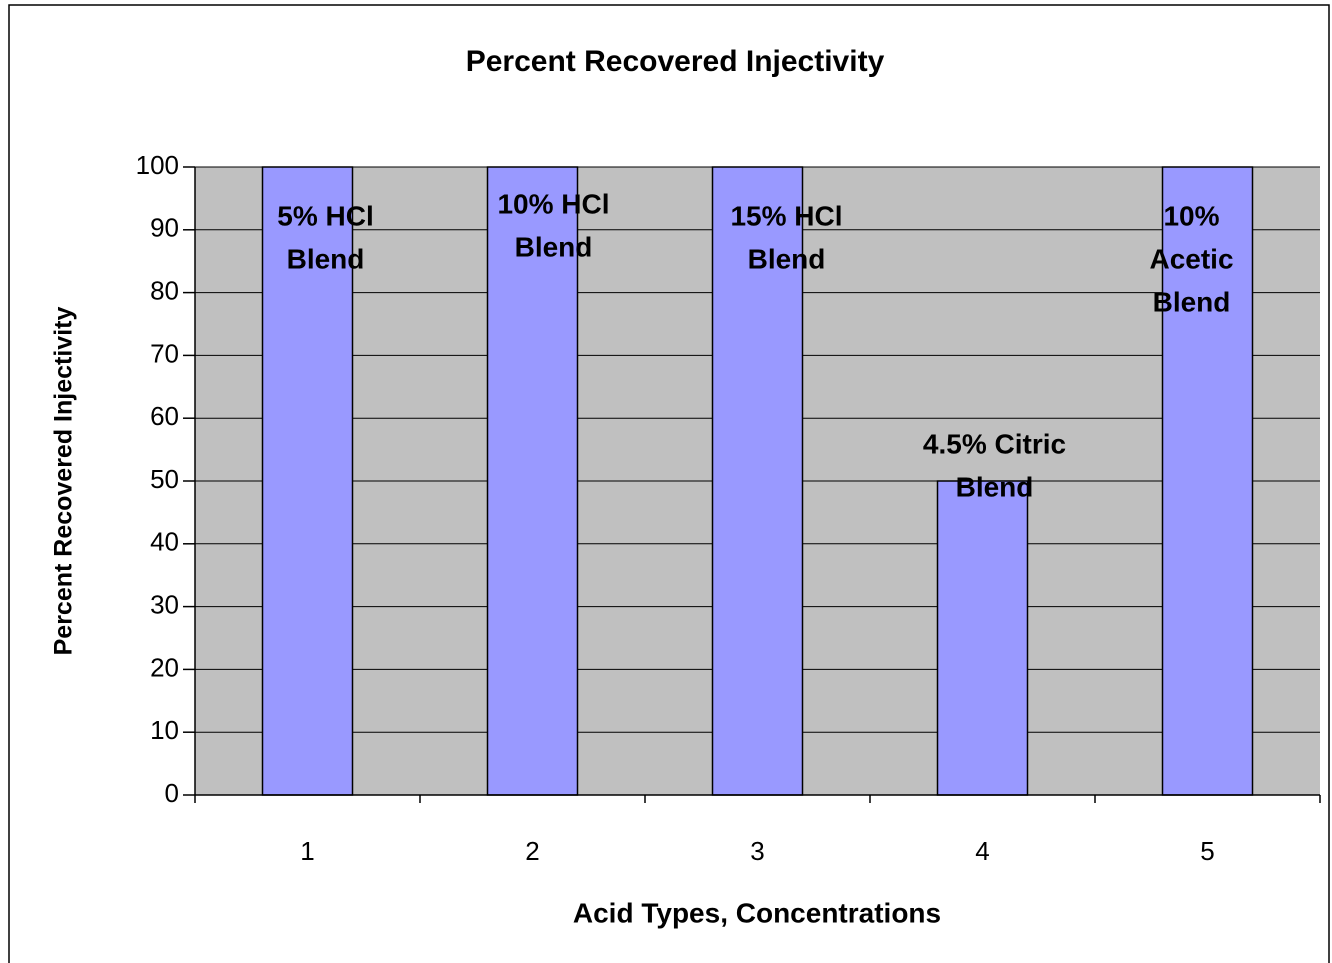 The width and height of the screenshot is (1332, 963). I want to click on y-tick-label: 60, so click(164, 416).